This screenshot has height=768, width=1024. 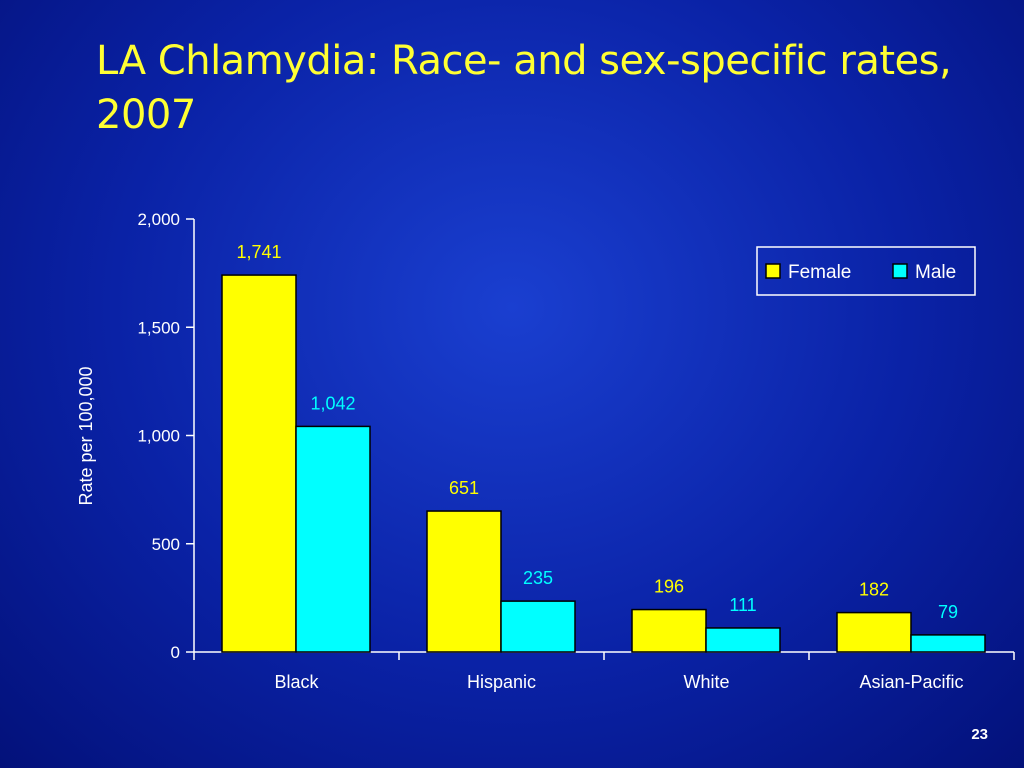 What do you see at coordinates (296, 682) in the screenshot?
I see `x-tick-label: Black` at bounding box center [296, 682].